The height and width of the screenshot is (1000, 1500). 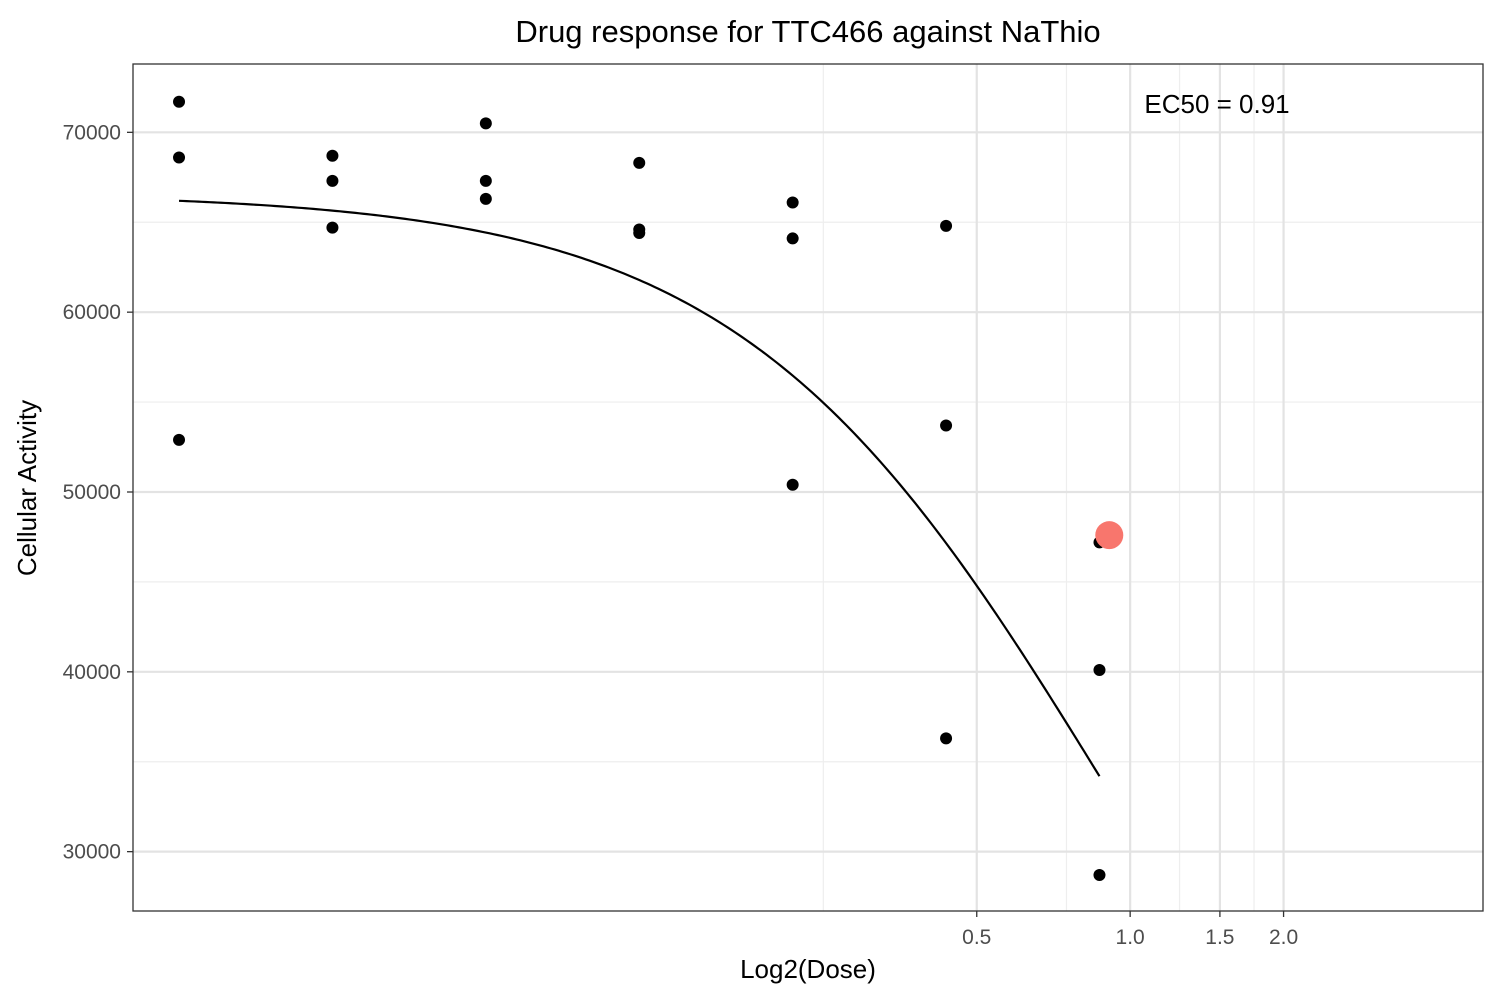 What do you see at coordinates (92, 312) in the screenshot?
I see `y-tick-label: 60000` at bounding box center [92, 312].